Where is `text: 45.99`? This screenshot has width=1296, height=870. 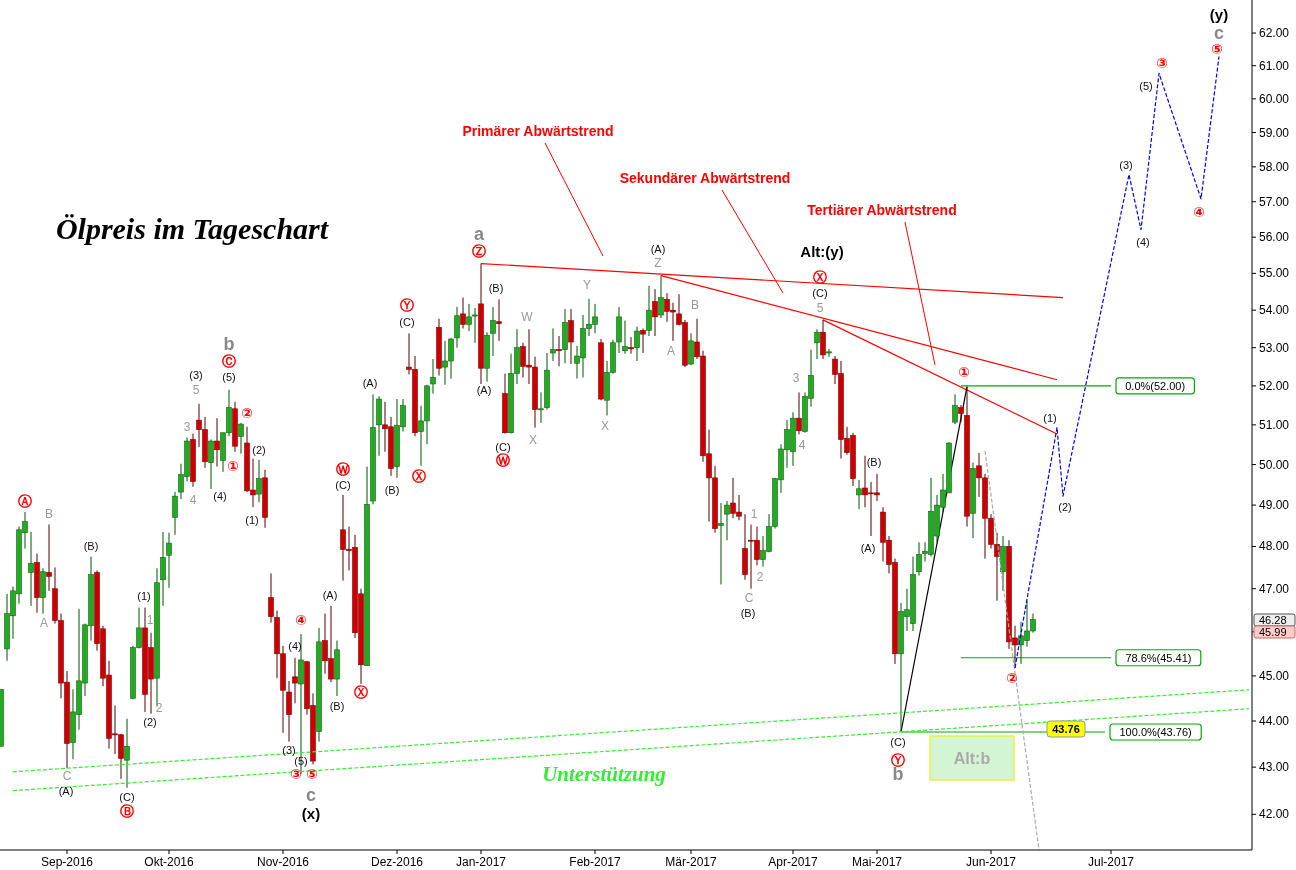
text: 45.99 is located at coordinates (1273, 632).